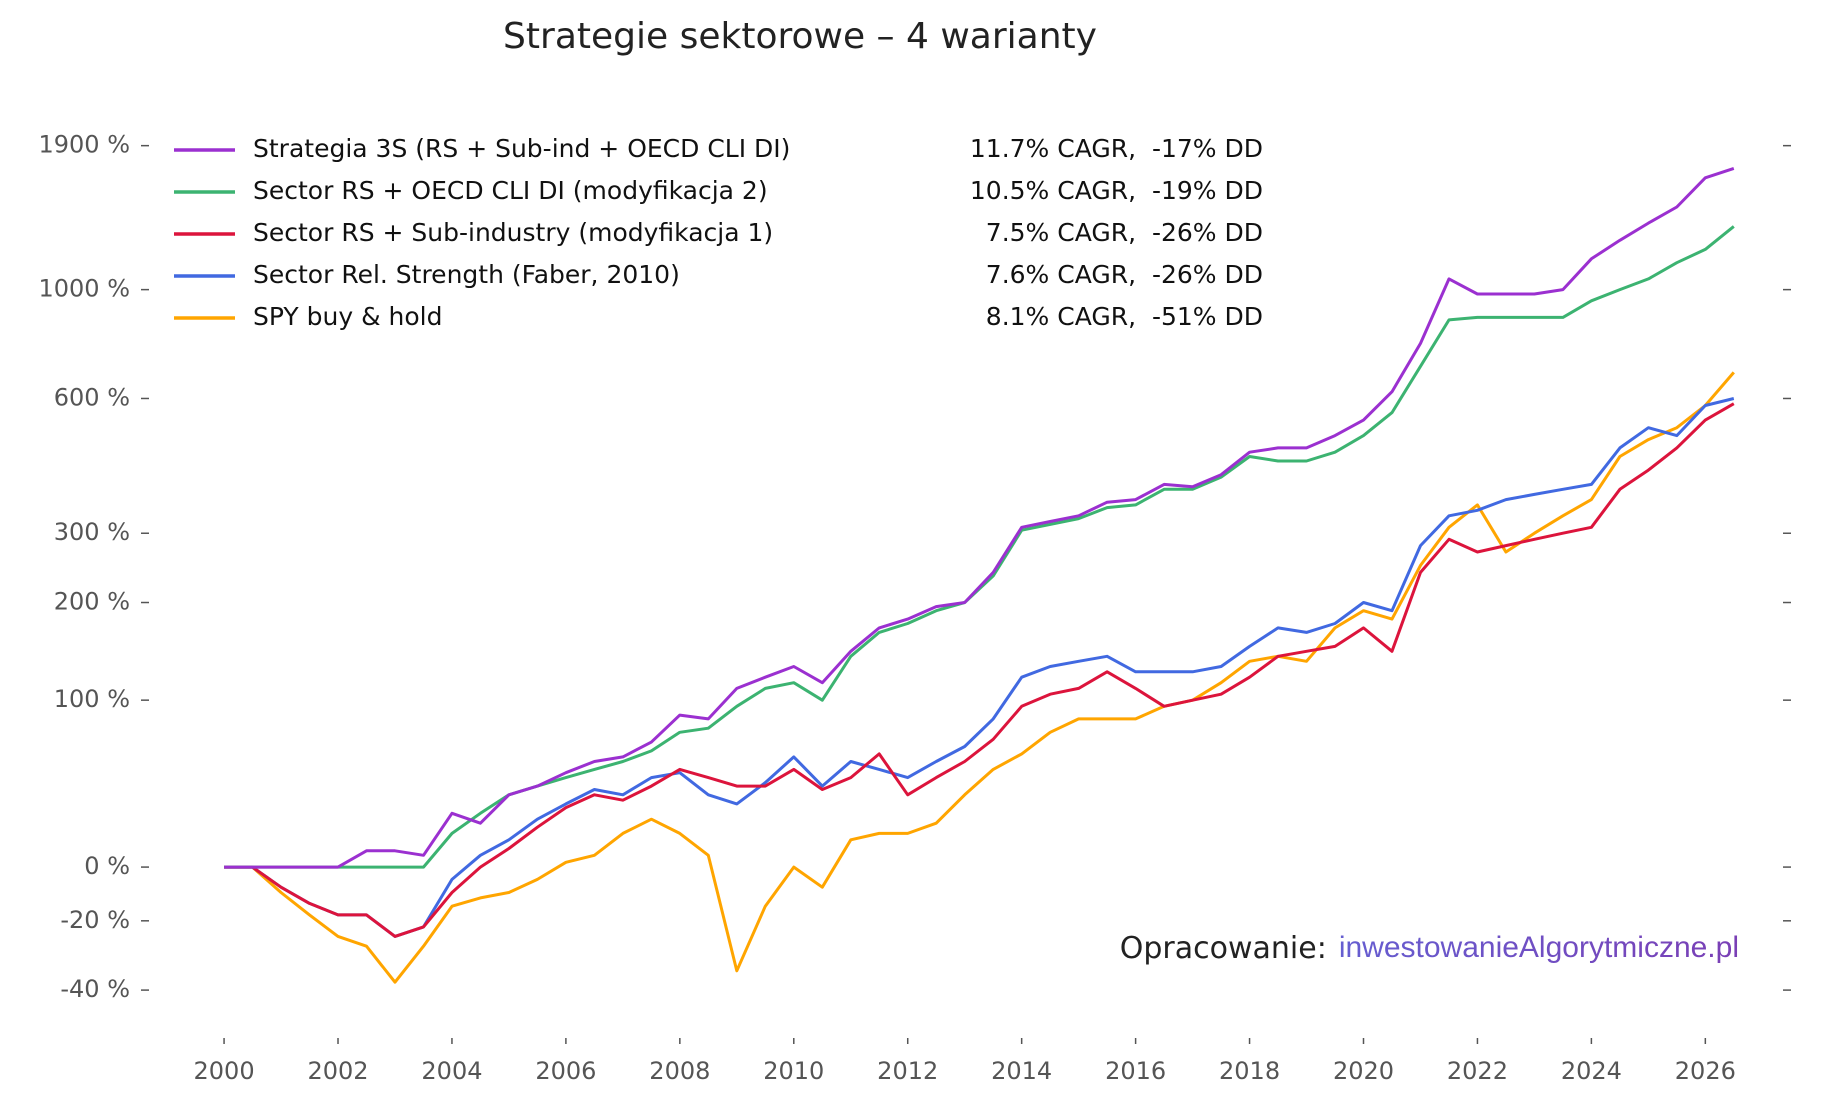 This screenshot has height=1104, width=1833. Describe the element at coordinates (1135, 1071) in the screenshot. I see `x-tick-label: 2016` at that location.